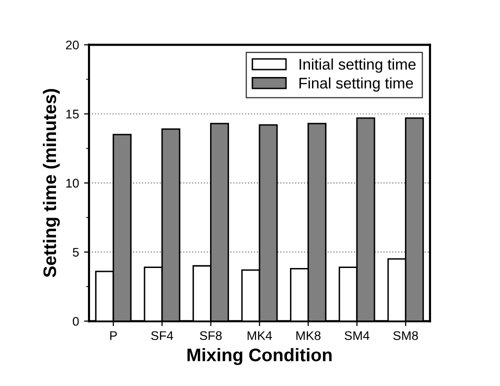  Describe the element at coordinates (358, 65) in the screenshot. I see `legend-label: Initial setting time` at that location.